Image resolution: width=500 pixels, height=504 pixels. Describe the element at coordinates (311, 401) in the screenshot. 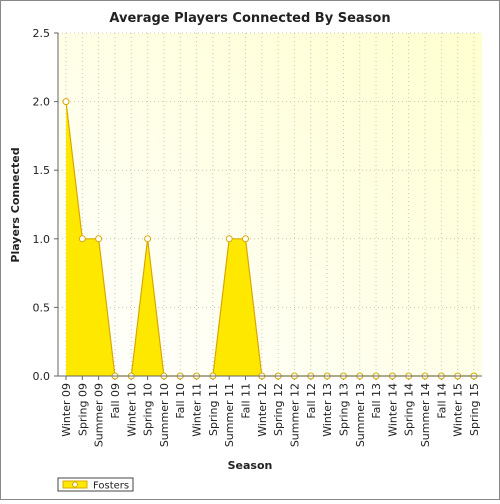

I see `x-tick-label: Fall 12` at that location.